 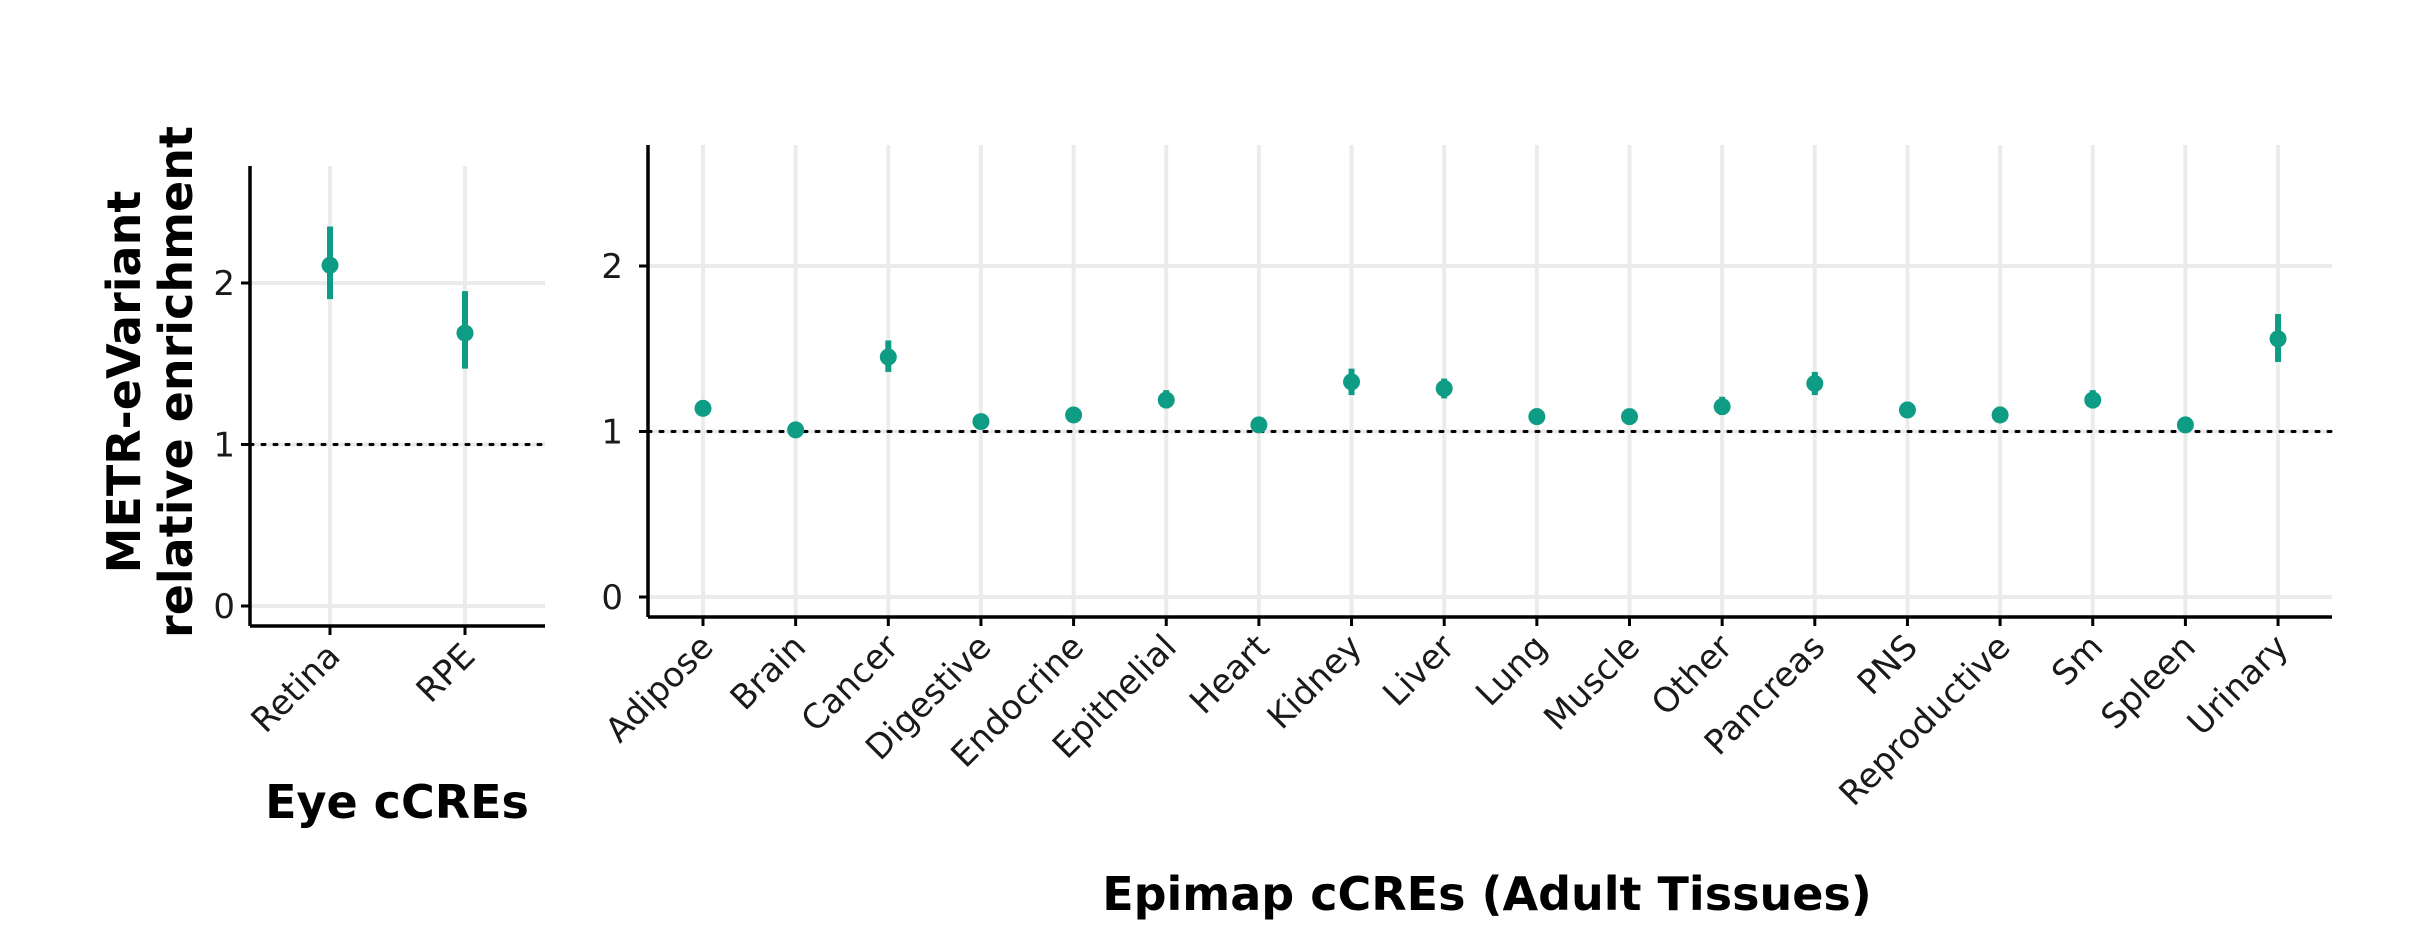 What do you see at coordinates (397, 802) in the screenshot?
I see `eye-x-axis-title: Eye cCREs` at bounding box center [397, 802].